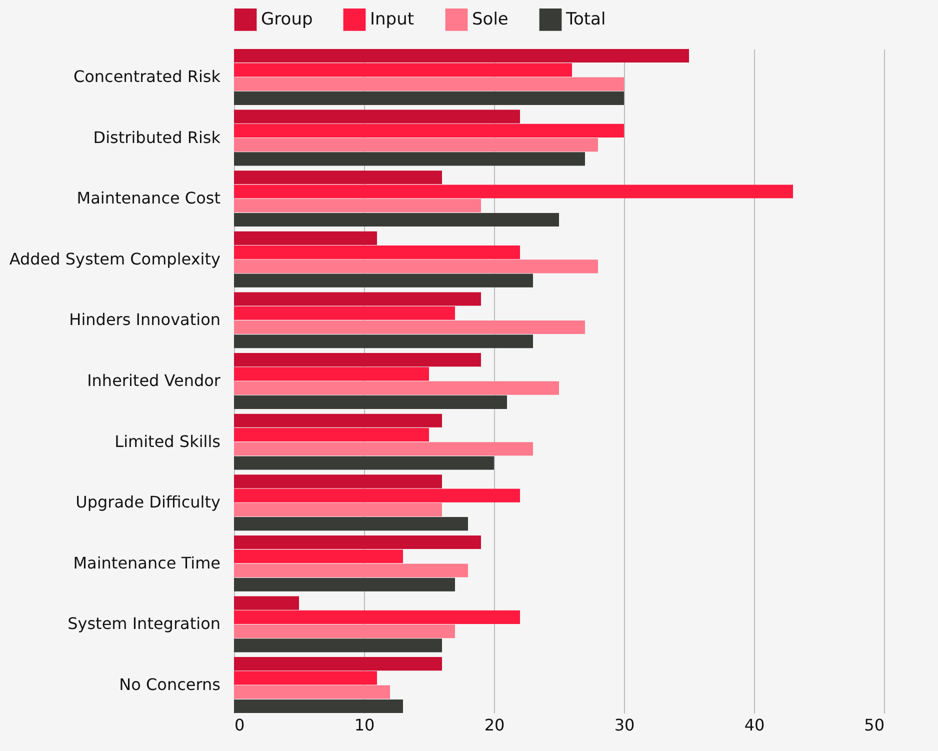 This screenshot has width=938, height=751. Describe the element at coordinates (157, 137) in the screenshot. I see `y-tick-label: Distributed Risk` at that location.